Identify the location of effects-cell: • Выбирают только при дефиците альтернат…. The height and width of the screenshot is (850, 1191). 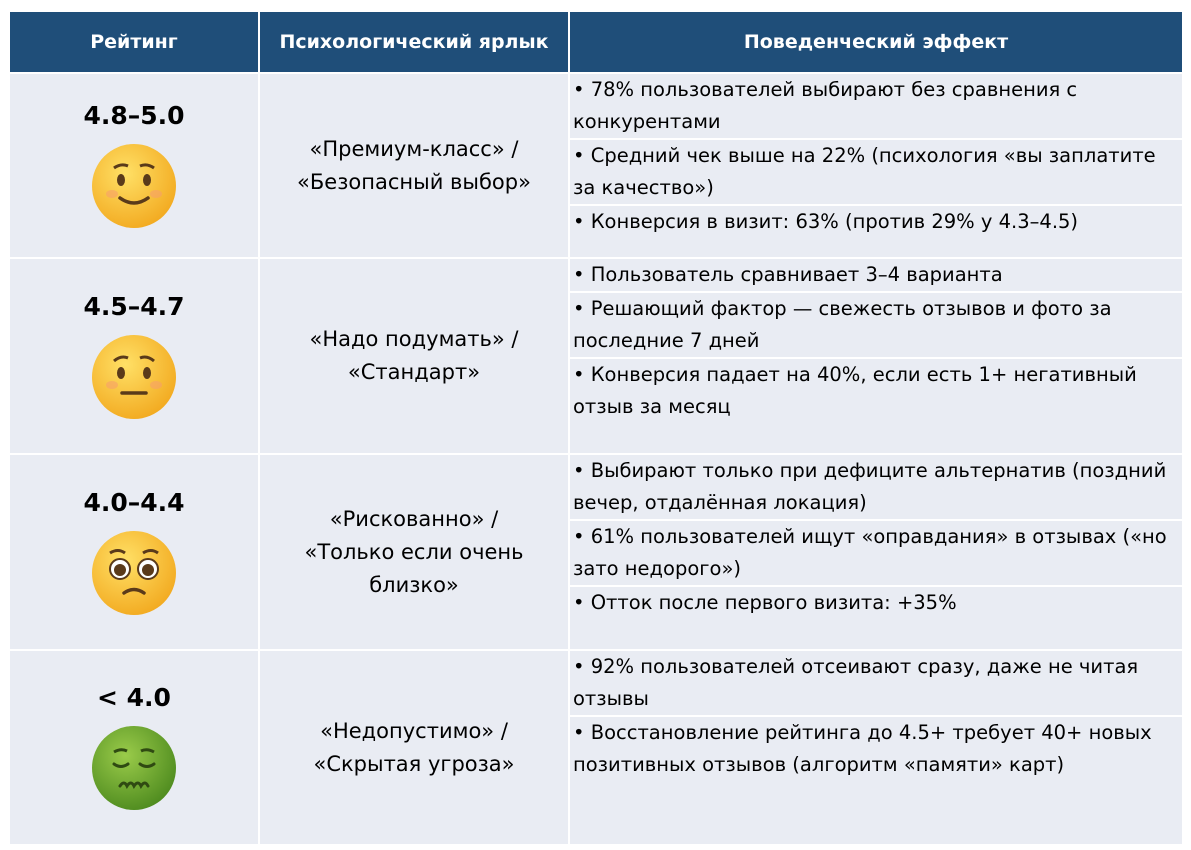
(876, 552).